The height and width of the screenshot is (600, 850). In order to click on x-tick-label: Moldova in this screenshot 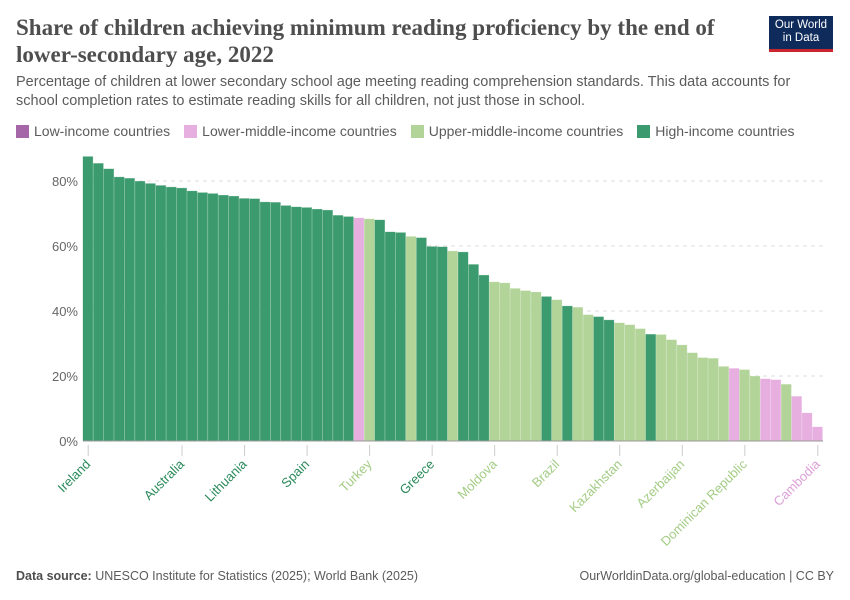, I will do `click(477, 479)`.